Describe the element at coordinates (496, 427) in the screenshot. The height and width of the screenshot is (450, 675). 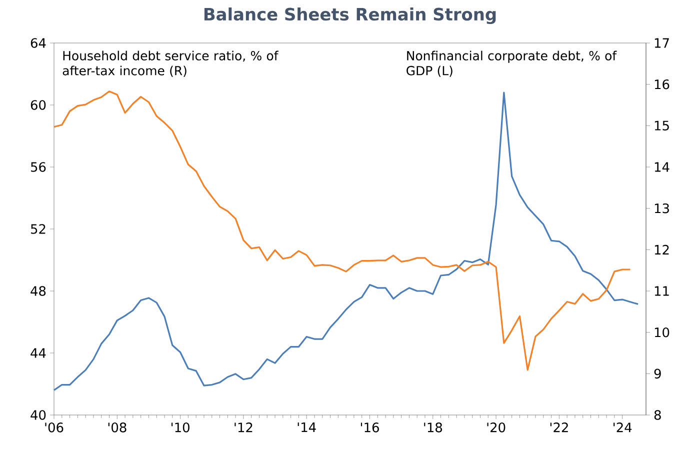
I see `x-tick-label: '20` at that location.